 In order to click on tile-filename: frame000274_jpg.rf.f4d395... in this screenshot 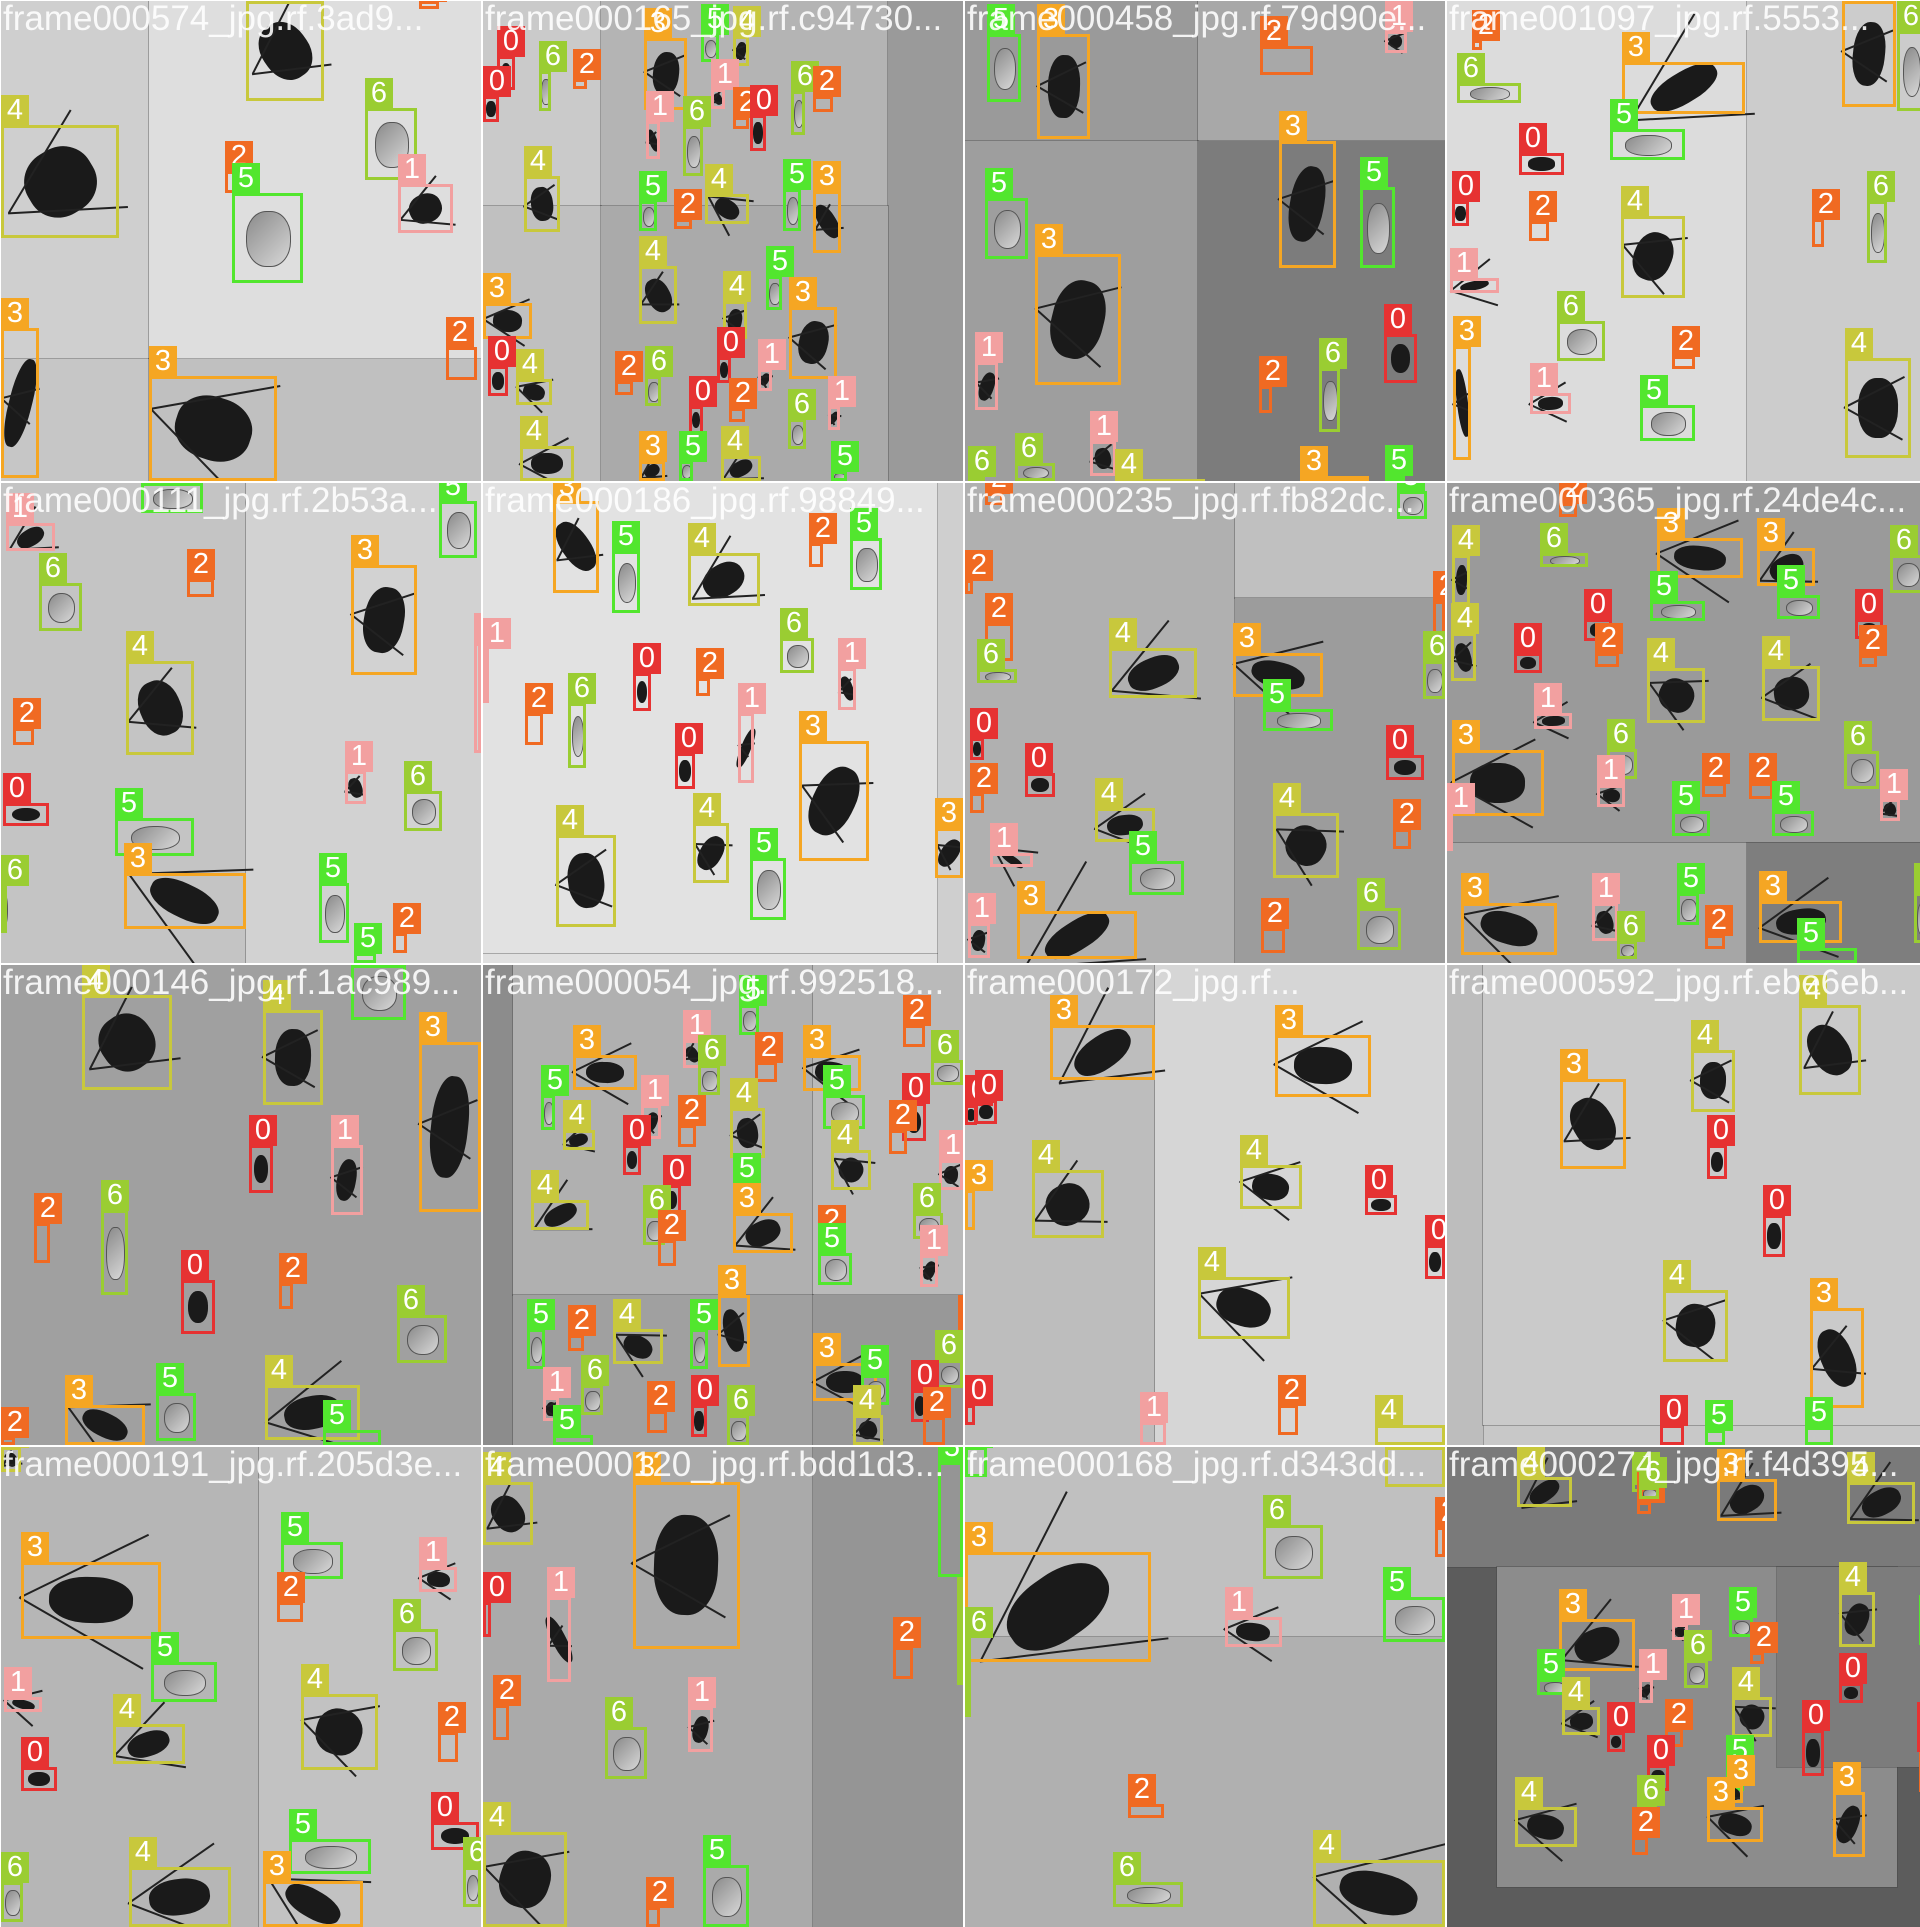, I will do `click(1674, 1465)`.